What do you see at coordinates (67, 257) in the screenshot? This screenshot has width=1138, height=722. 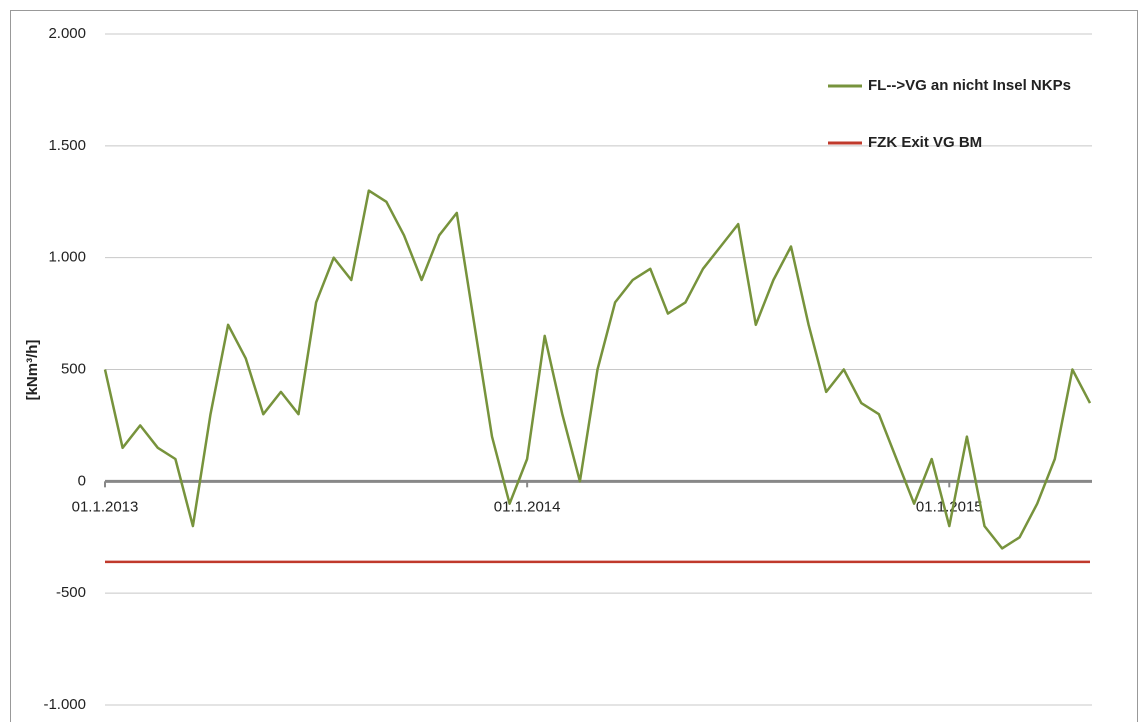 I see `y-tick-label: 1.000` at bounding box center [67, 257].